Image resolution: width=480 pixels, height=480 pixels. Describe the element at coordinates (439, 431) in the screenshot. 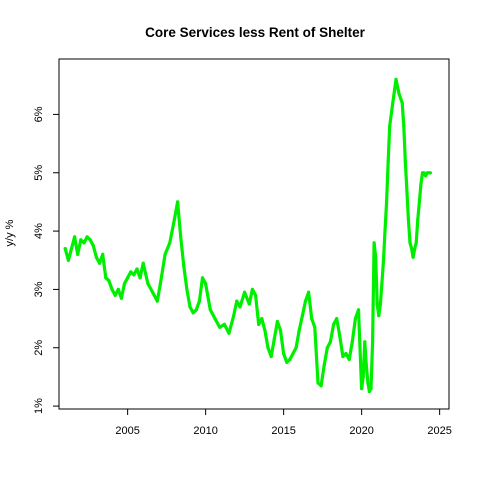

I see `x-tick-label: 2025` at that location.